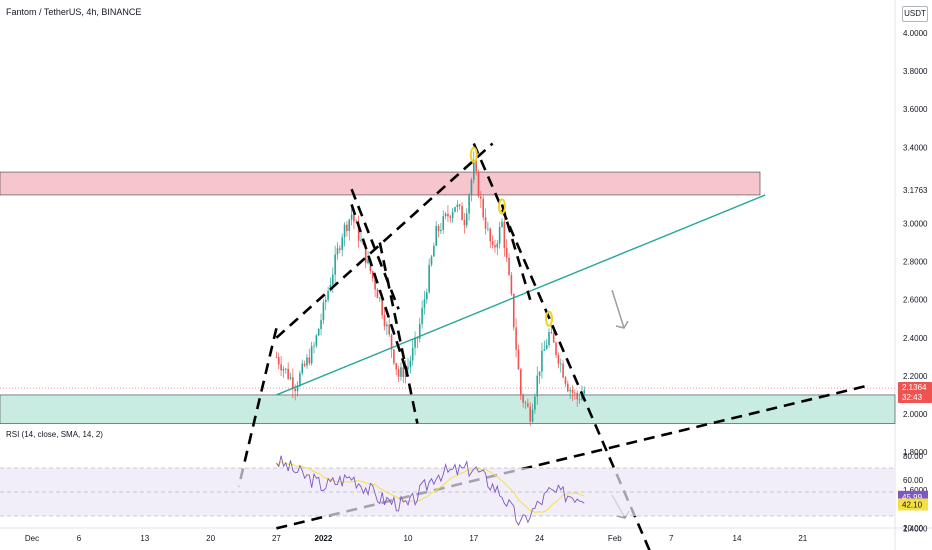 Image resolution: width=932 pixels, height=550 pixels. Describe the element at coordinates (915, 338) in the screenshot. I see `price-tick-label: 2.4000` at that location.